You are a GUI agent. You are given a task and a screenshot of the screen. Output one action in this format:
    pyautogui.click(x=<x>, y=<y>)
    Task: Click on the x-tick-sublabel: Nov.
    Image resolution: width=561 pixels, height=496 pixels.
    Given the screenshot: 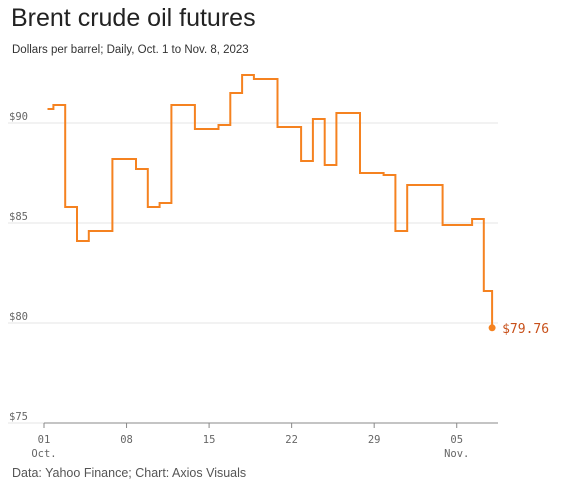 What is the action you would take?
    pyautogui.click(x=456, y=454)
    